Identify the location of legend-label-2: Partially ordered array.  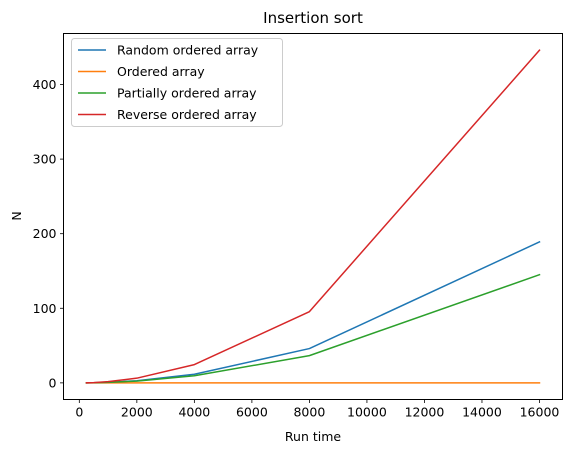
(187, 93).